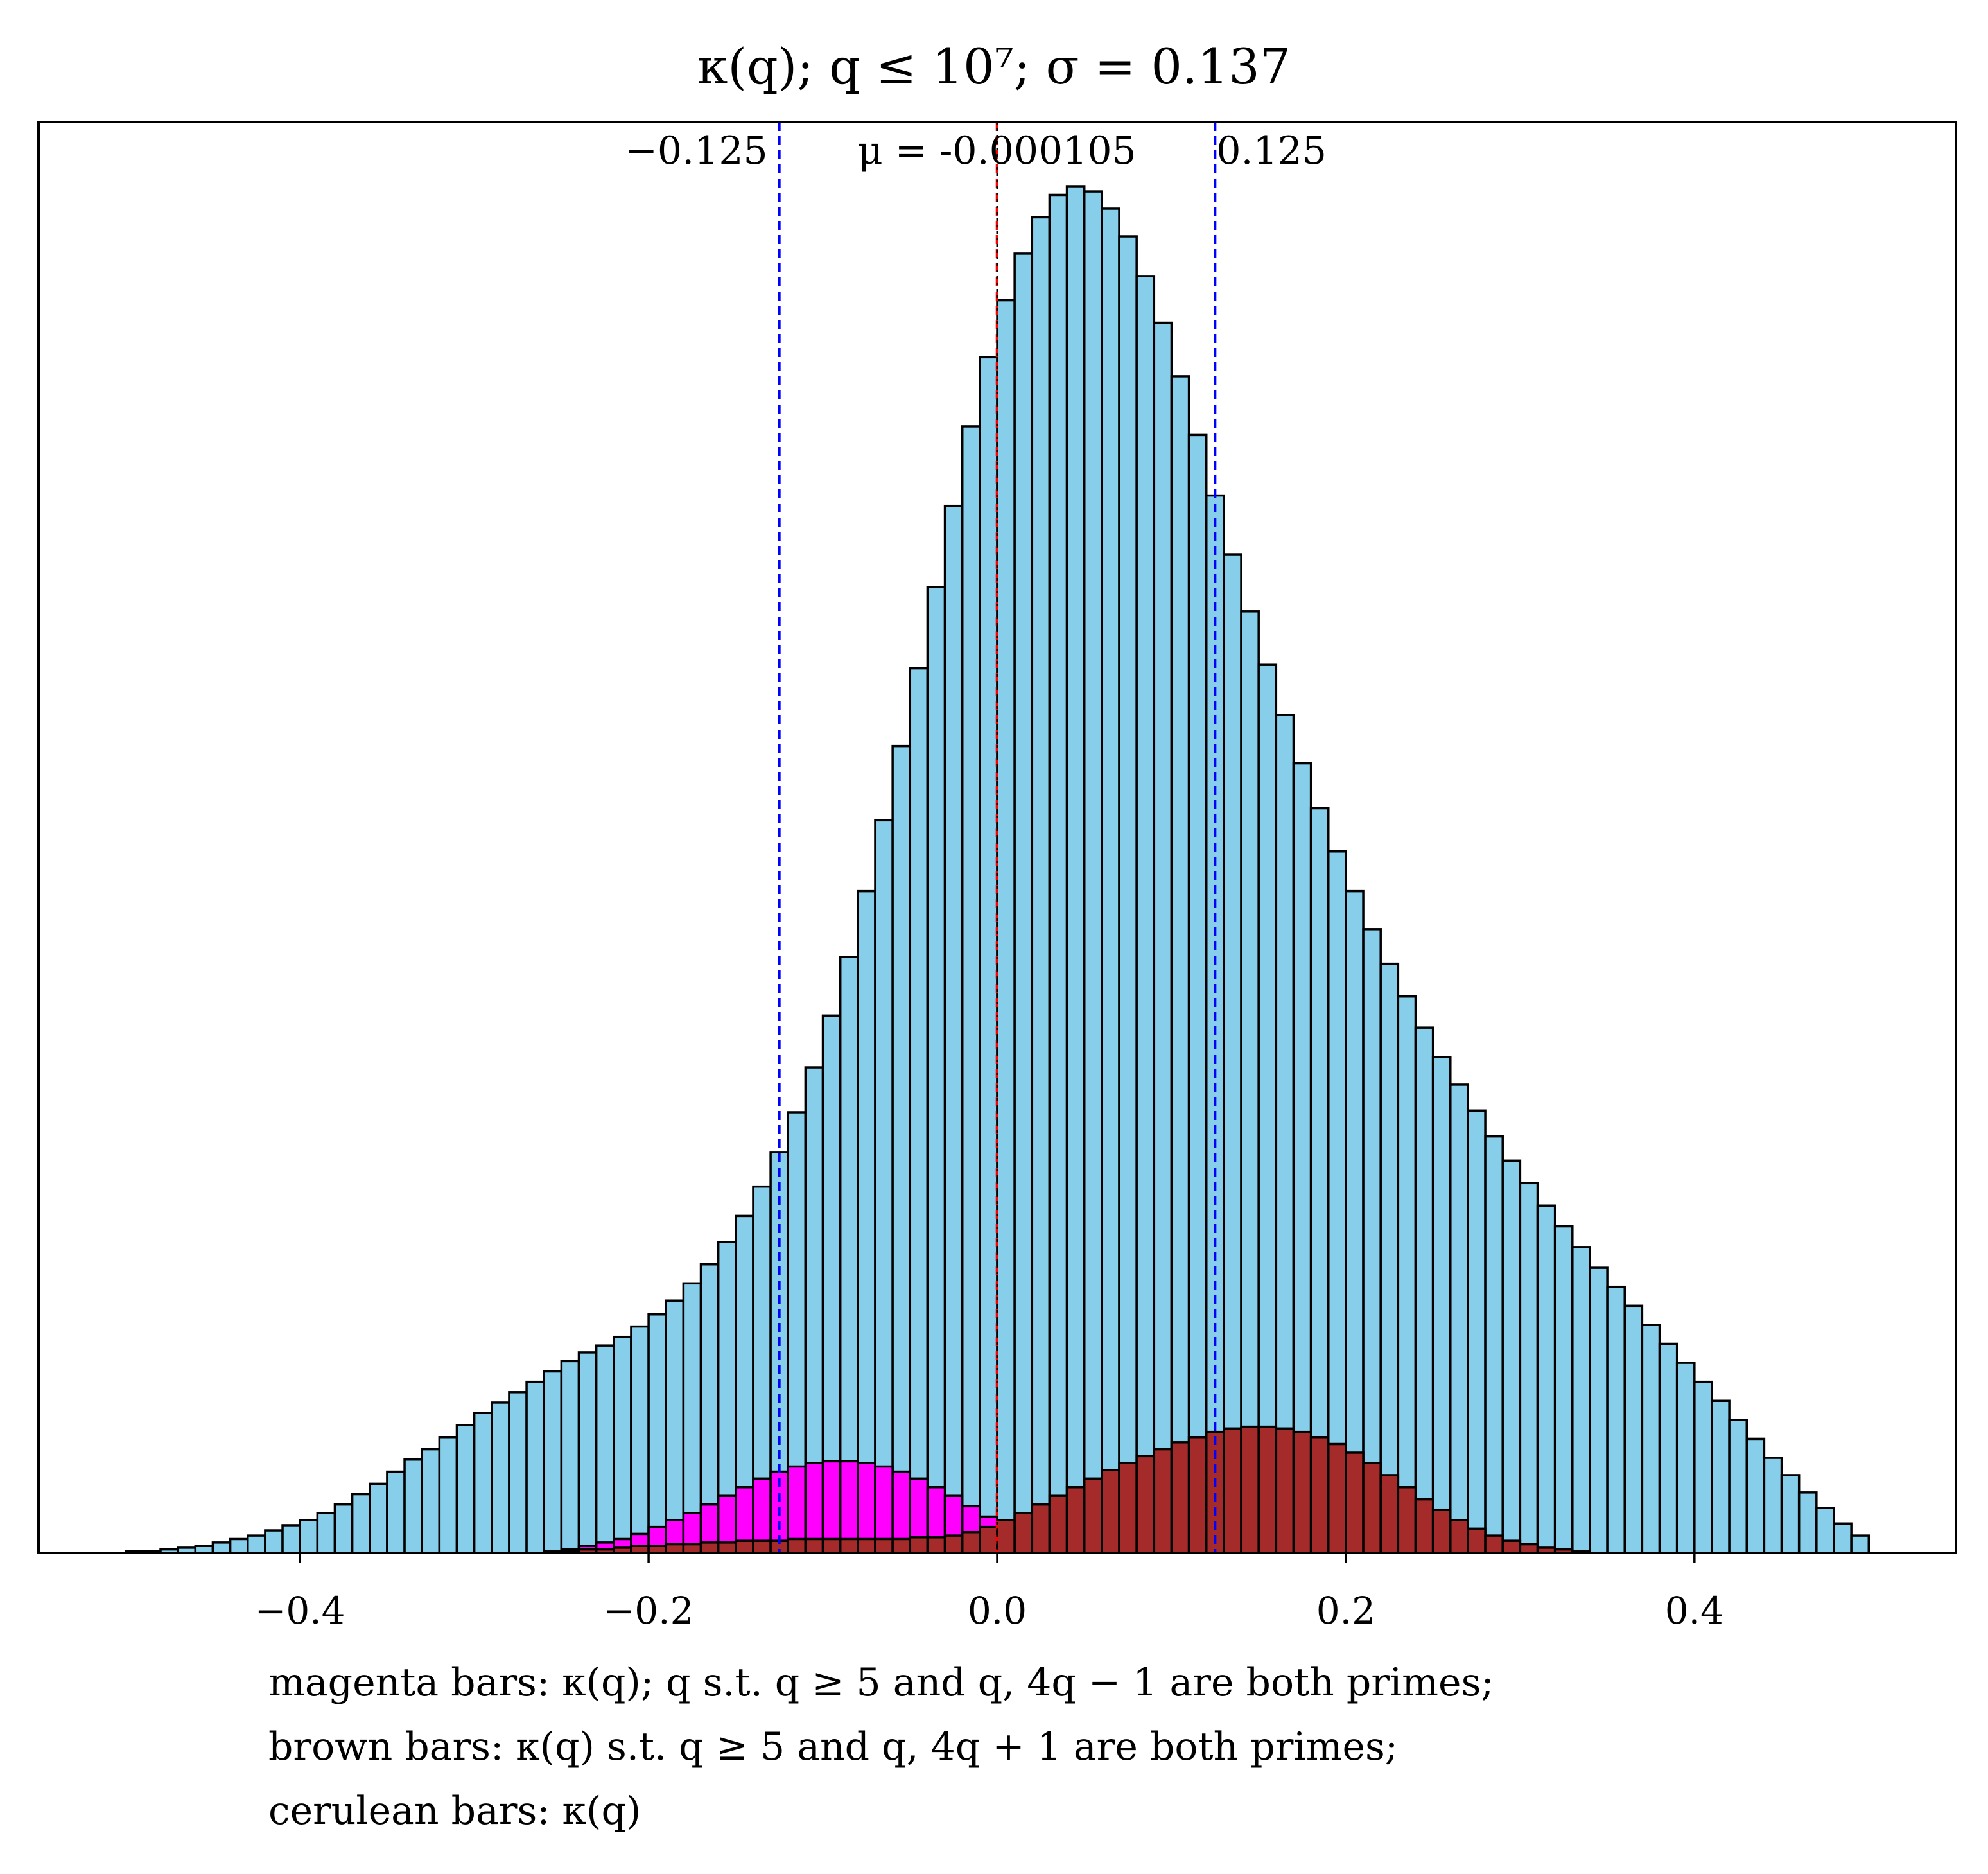 This screenshot has height=1874, width=1988. I want to click on vline-label-1: 0.125, so click(1271, 150).